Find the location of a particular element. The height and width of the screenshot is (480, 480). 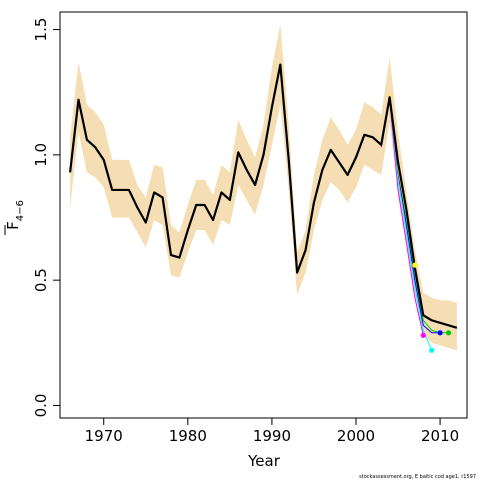

x-axis: 1970 1980 1990 2000 2010 is located at coordinates (272, 431).